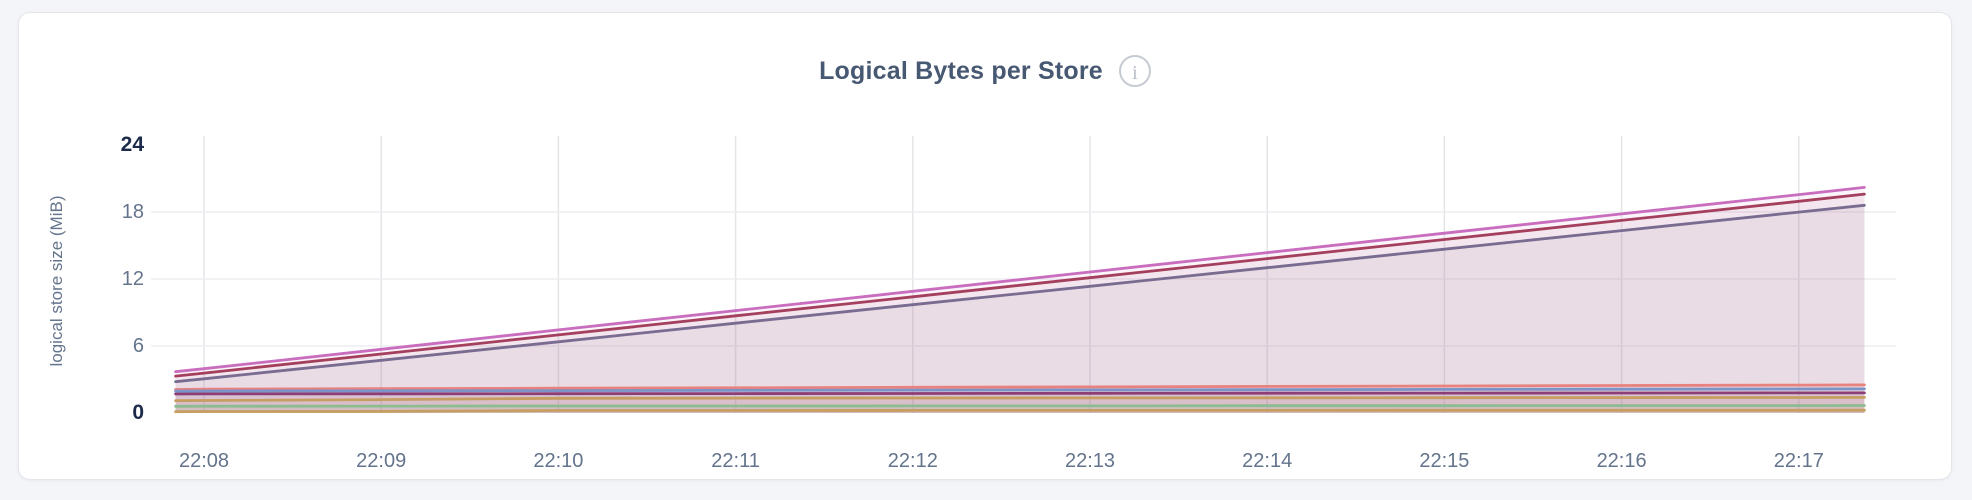 The width and height of the screenshot is (1972, 500). Describe the element at coordinates (1134, 71) in the screenshot. I see `info-icon: i` at that location.